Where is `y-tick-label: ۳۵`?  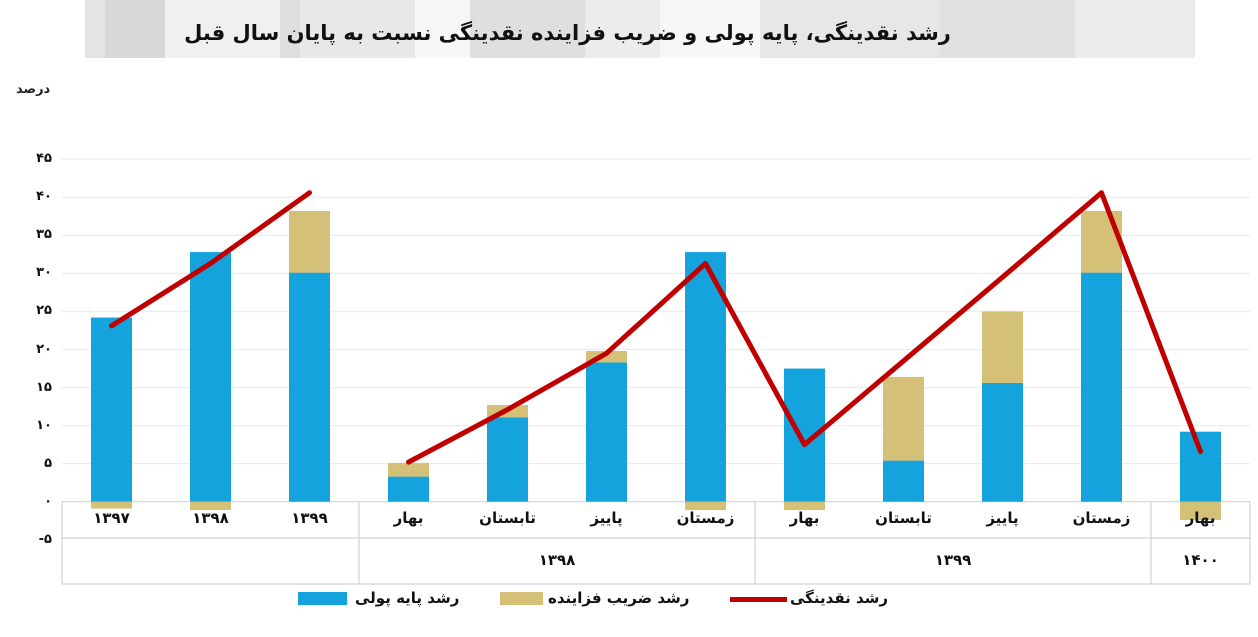 y-tick-label: ۳۵ is located at coordinates (44, 235).